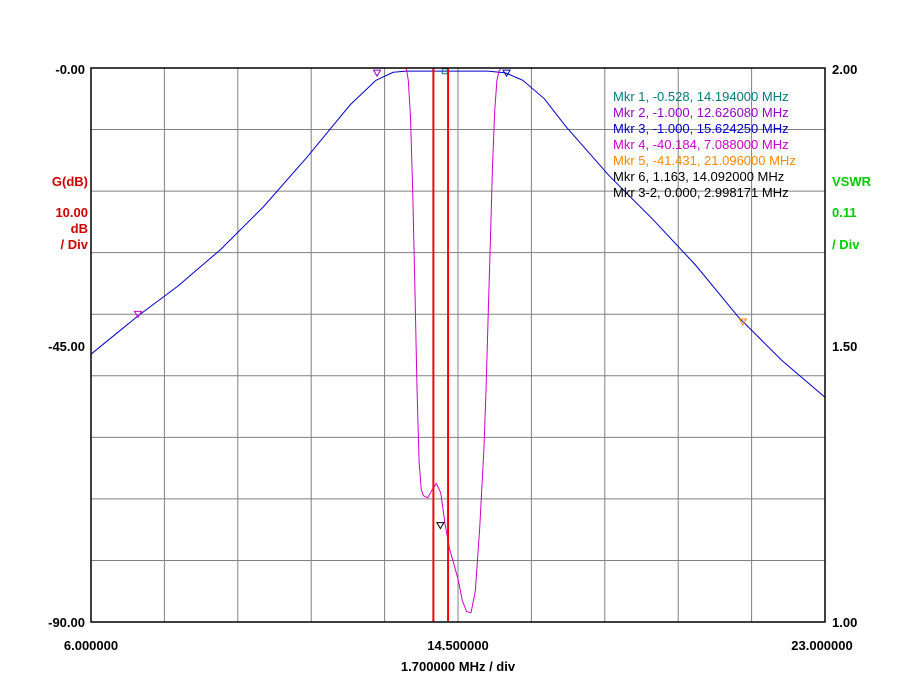 The width and height of the screenshot is (918, 693). What do you see at coordinates (701, 144) in the screenshot?
I see `marker-readout-4: Mkr 4, -40.184, 7.088000 MHz` at bounding box center [701, 144].